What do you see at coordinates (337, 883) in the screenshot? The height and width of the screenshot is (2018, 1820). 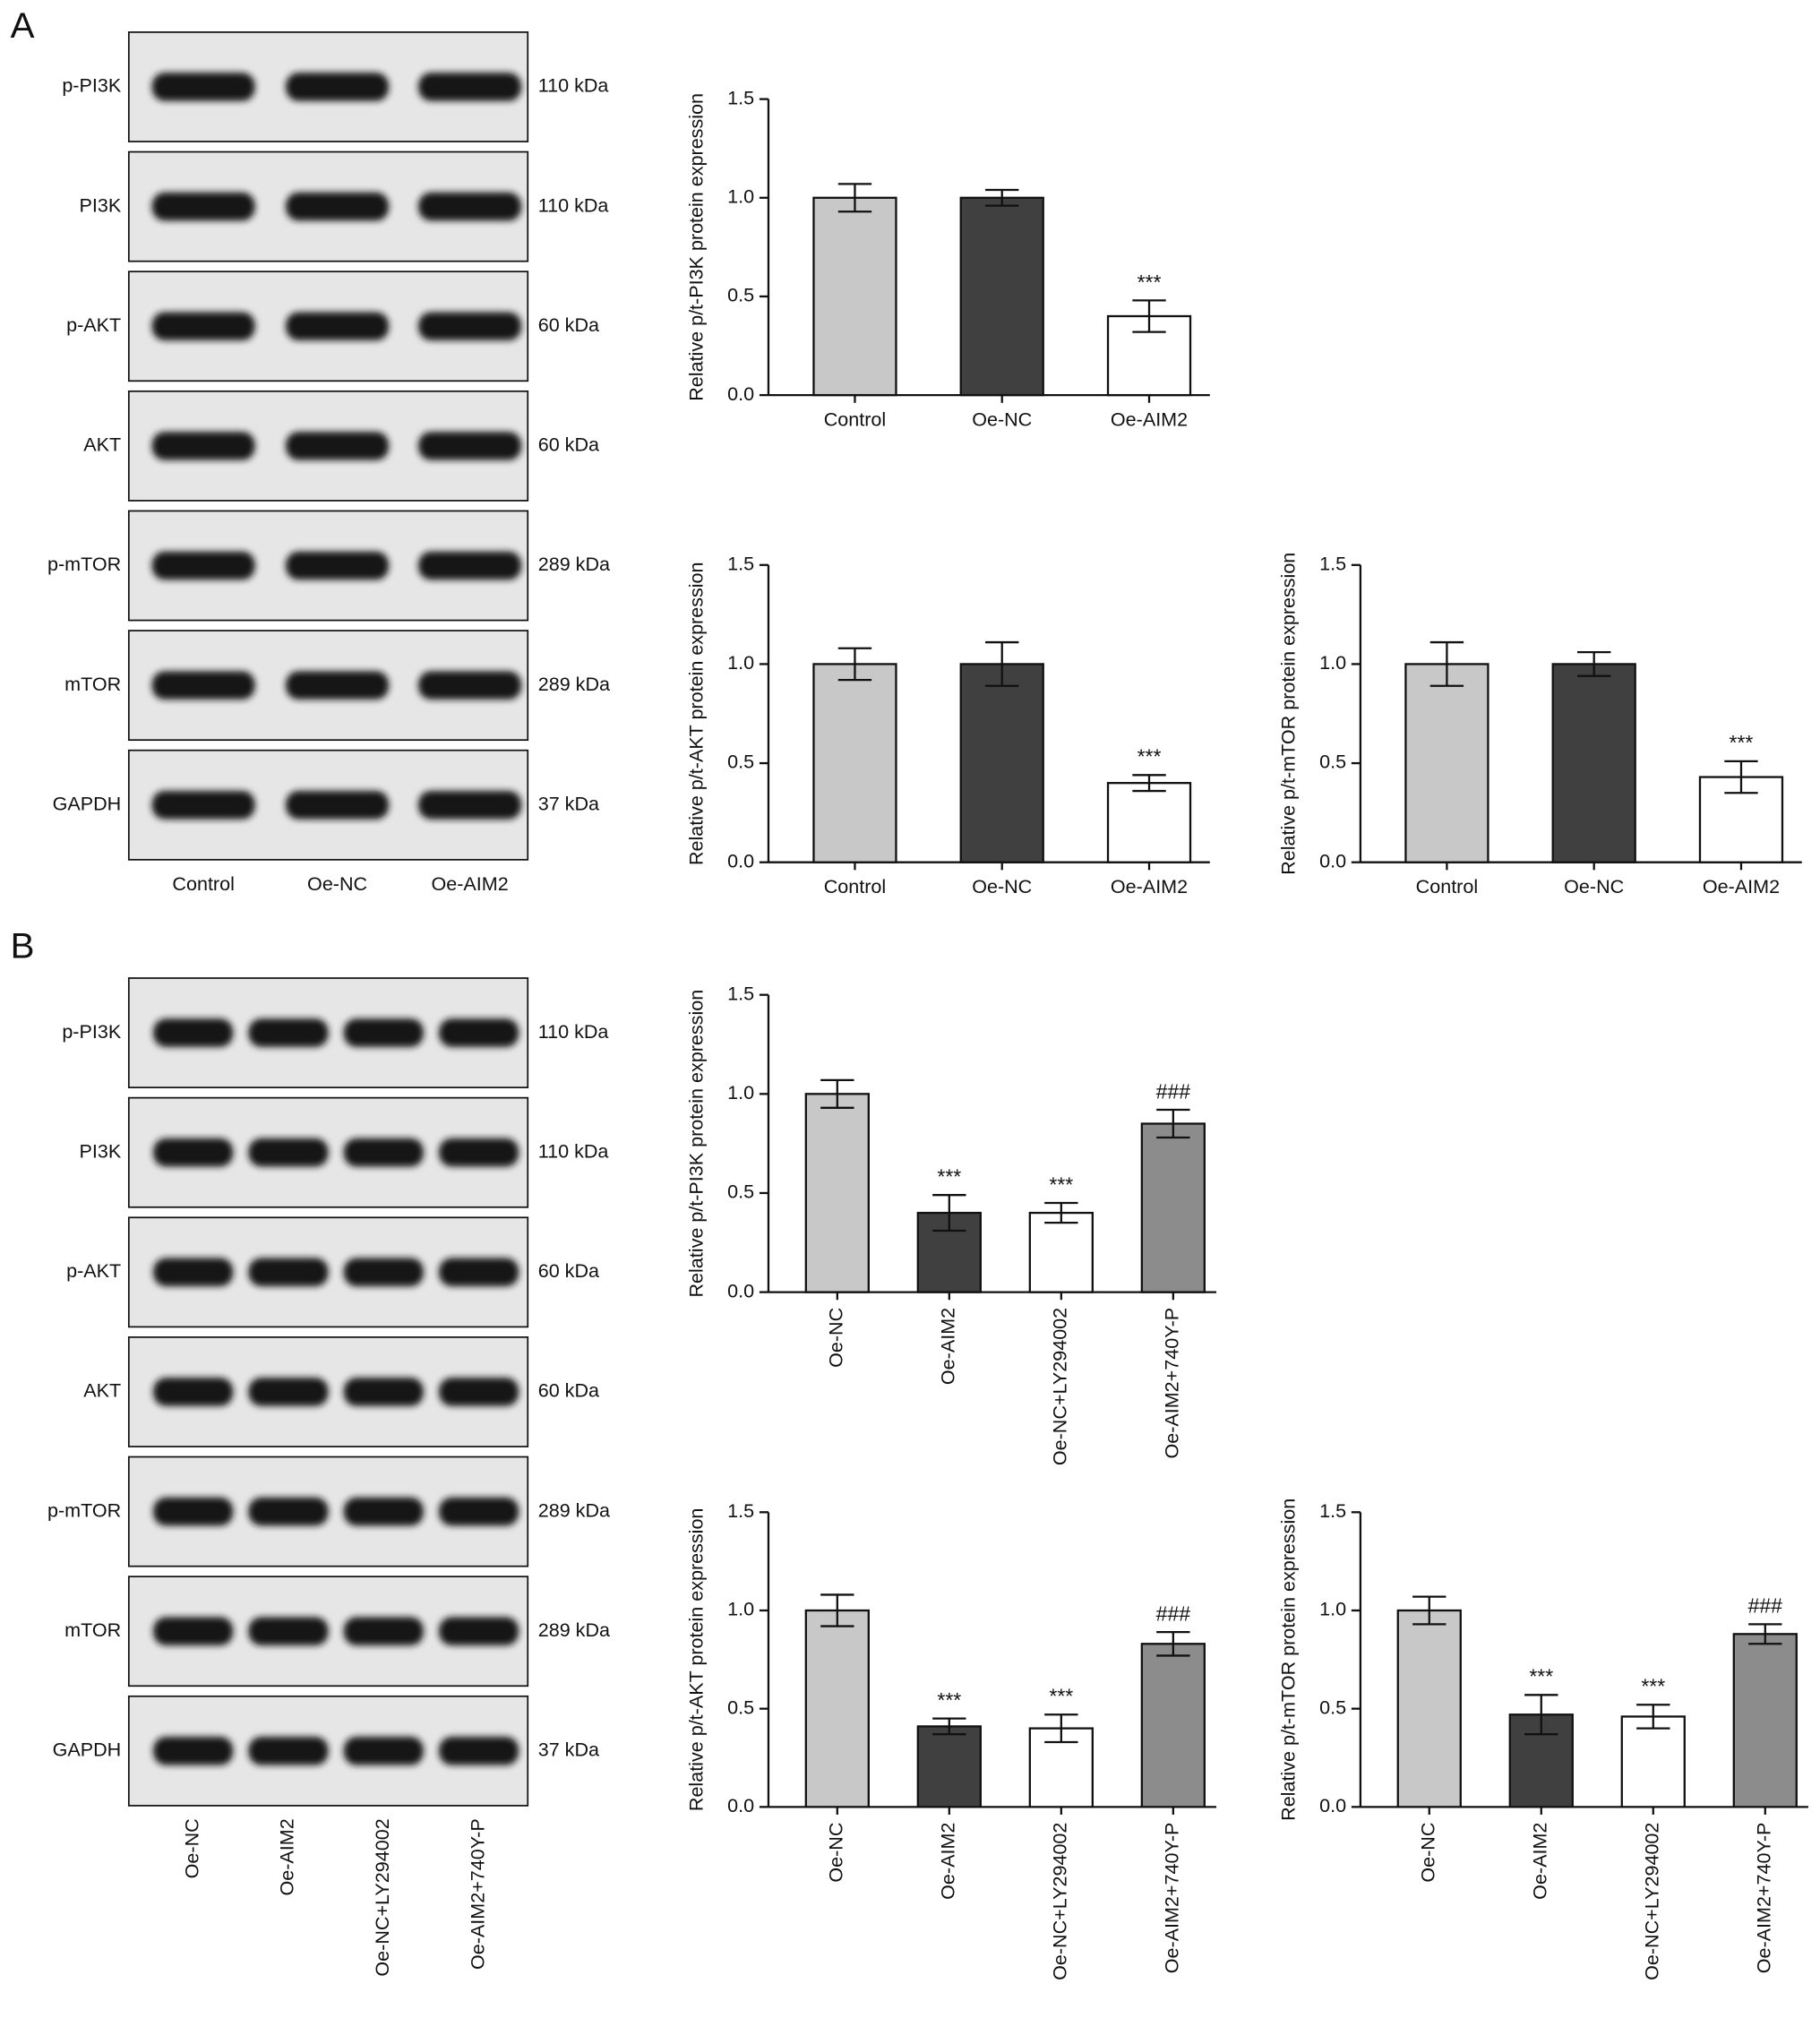 I see `lane-label: Oe-NC` at bounding box center [337, 883].